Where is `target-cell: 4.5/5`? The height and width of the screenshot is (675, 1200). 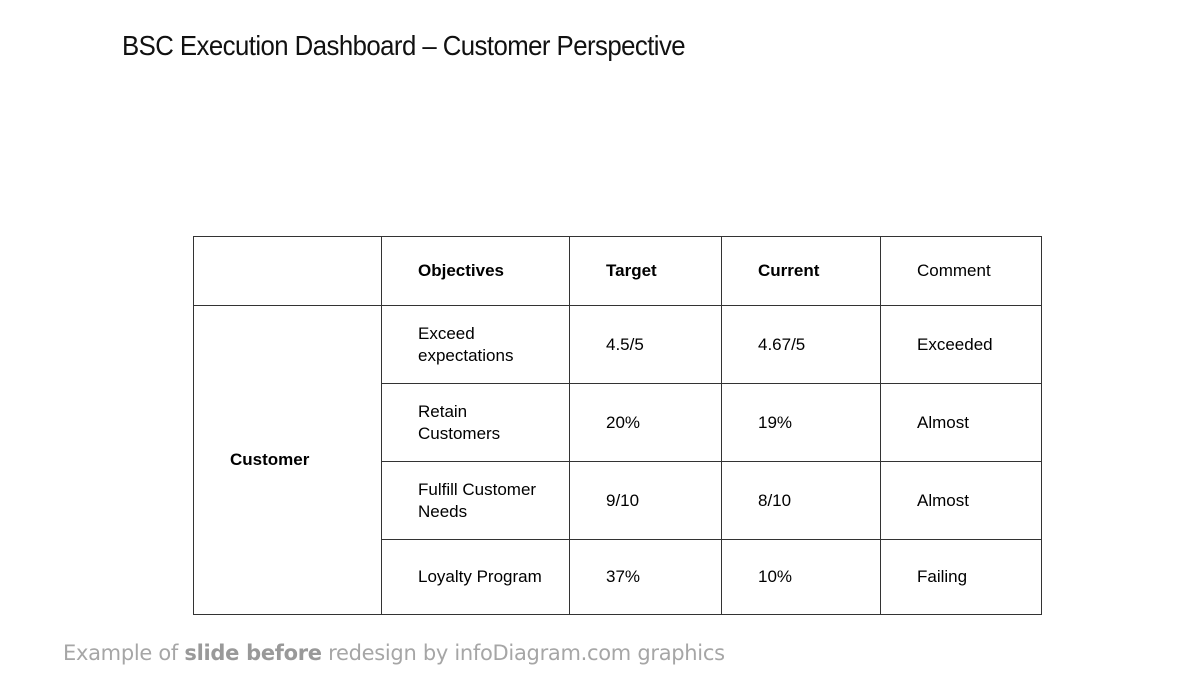 target-cell: 4.5/5 is located at coordinates (645, 344).